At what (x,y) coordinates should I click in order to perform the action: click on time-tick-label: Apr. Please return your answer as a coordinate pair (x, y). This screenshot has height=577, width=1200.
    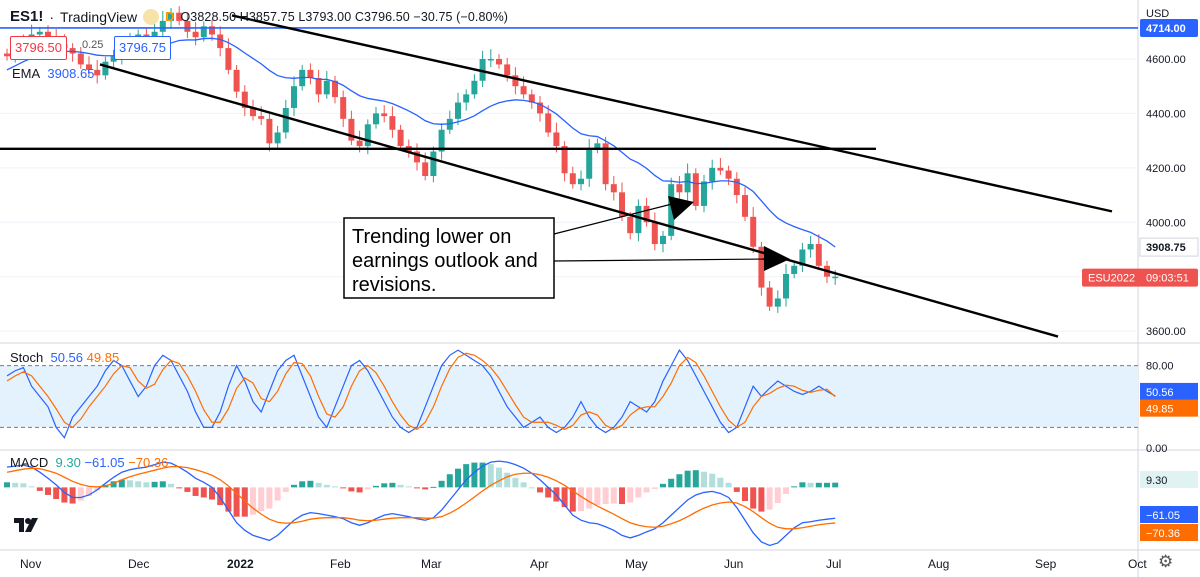
    Looking at the image, I should click on (539, 564).